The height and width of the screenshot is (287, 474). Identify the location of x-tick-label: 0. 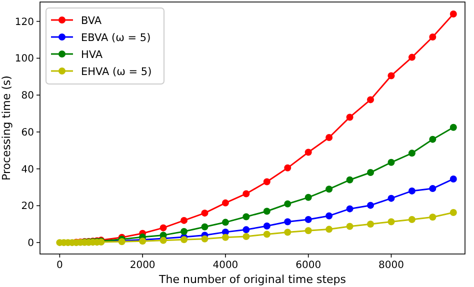
(59, 265).